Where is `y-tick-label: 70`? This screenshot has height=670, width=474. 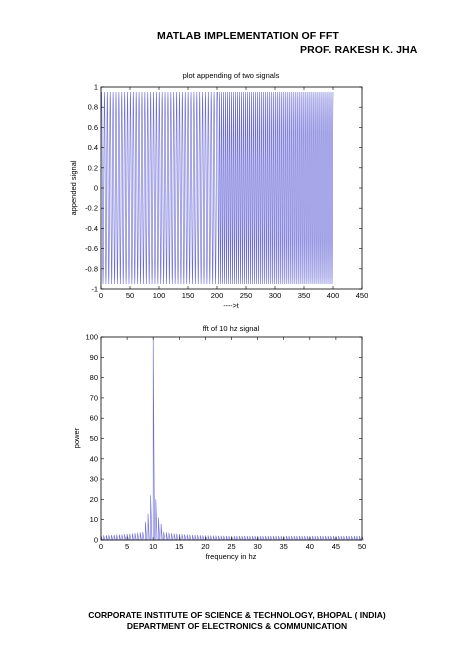
y-tick-label: 70 is located at coordinates (94, 397).